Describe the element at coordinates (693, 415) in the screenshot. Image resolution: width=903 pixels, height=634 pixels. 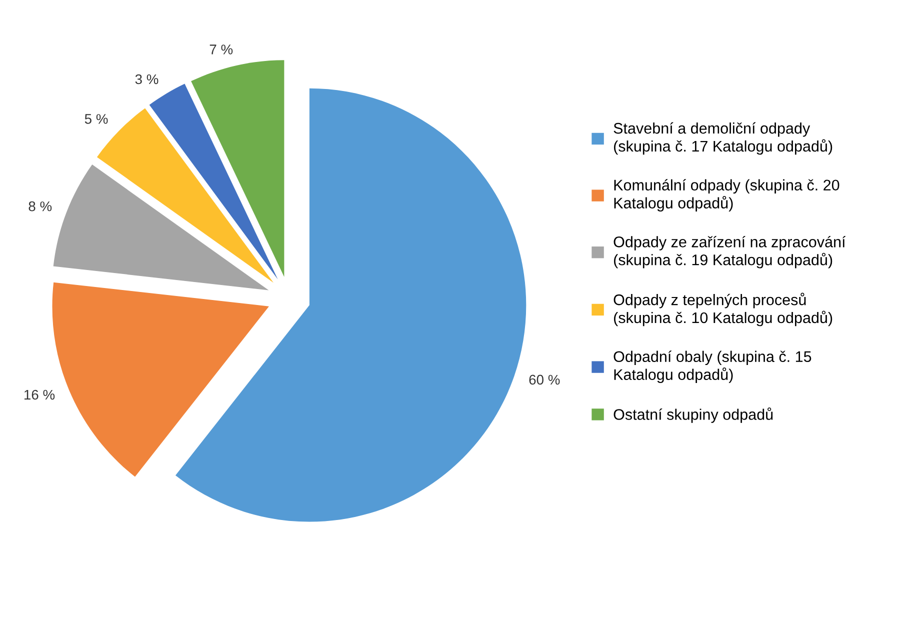
I see `legend-label: Ostatní skupiny odpadů` at that location.